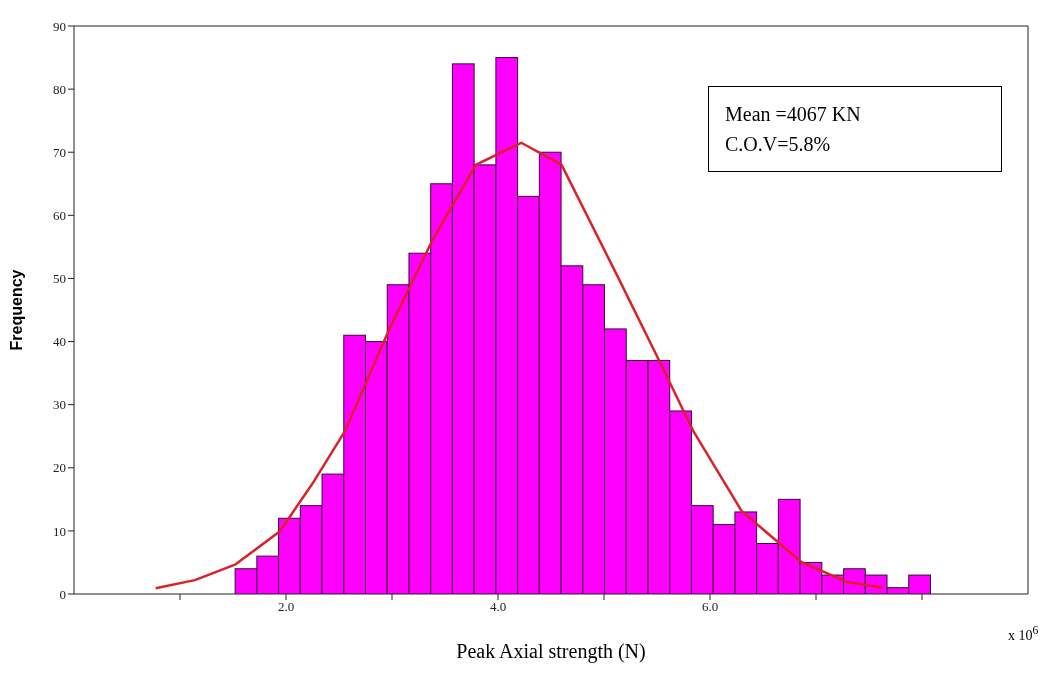 The width and height of the screenshot is (1062, 679). I want to click on annotation: Mean =4067 KN, so click(793, 114).